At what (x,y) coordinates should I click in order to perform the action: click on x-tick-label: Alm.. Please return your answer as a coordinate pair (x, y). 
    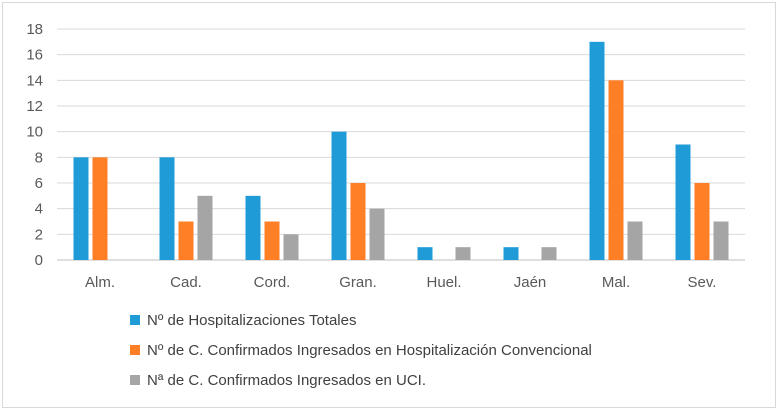
    Looking at the image, I should click on (100, 282).